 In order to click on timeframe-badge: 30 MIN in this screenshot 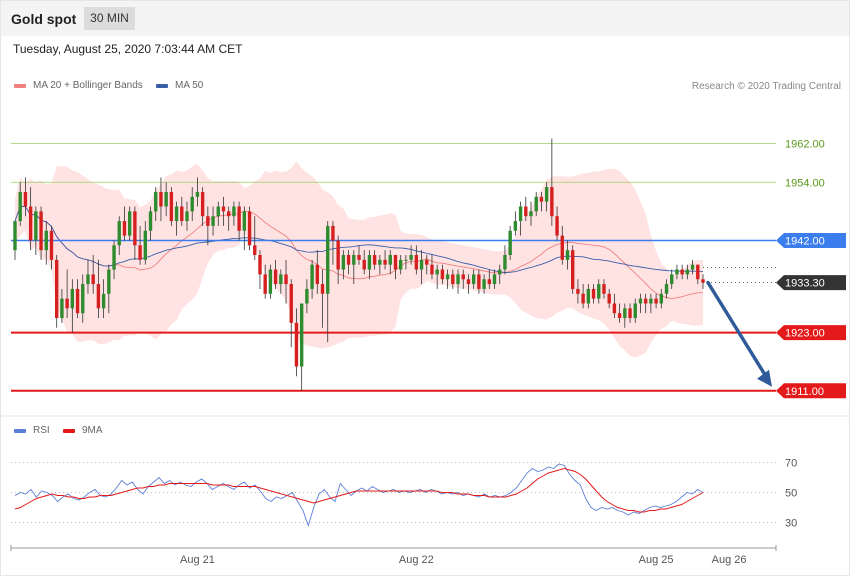, I will do `click(109, 18)`.